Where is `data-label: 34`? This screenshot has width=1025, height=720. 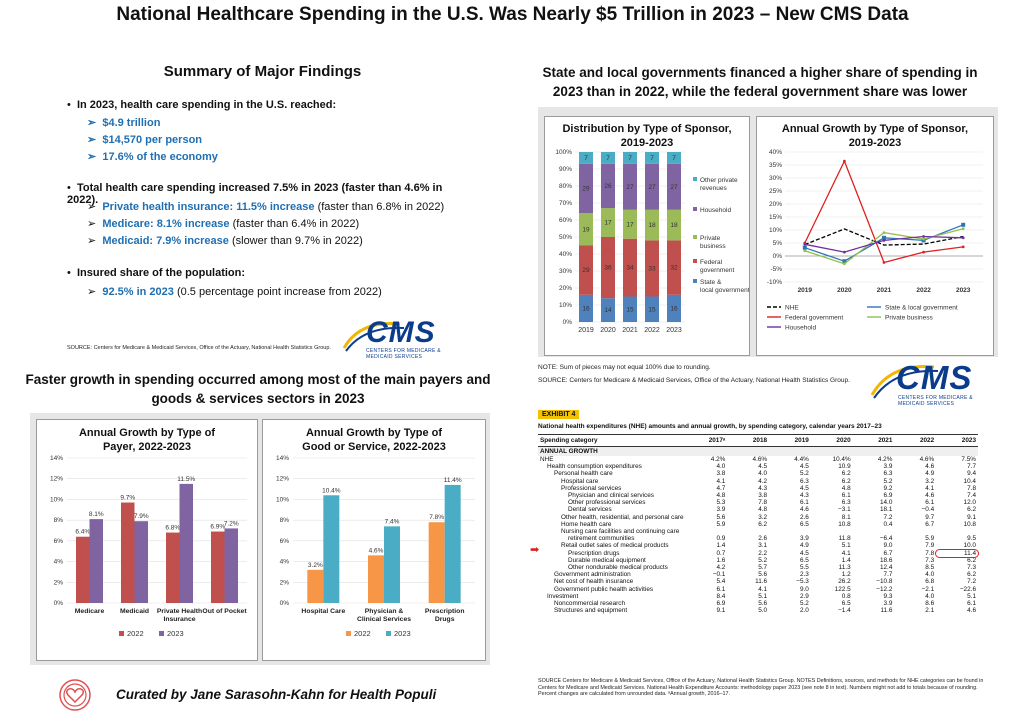
data-label: 34 is located at coordinates (630, 268).